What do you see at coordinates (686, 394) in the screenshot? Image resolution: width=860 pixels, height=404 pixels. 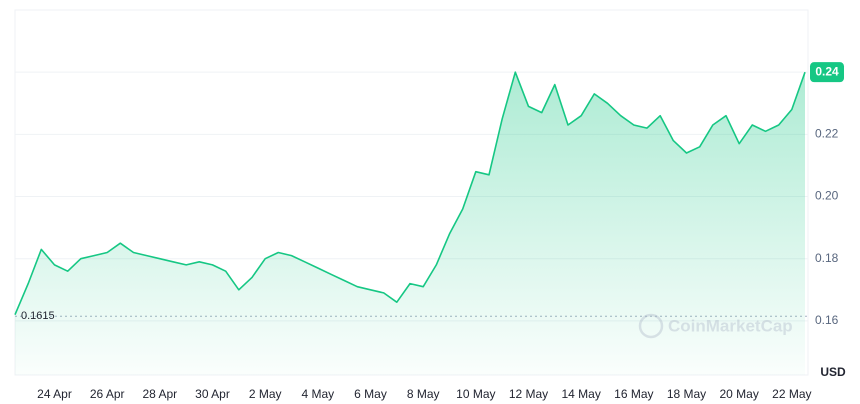 I see `x-tick-label: 18 May` at bounding box center [686, 394].